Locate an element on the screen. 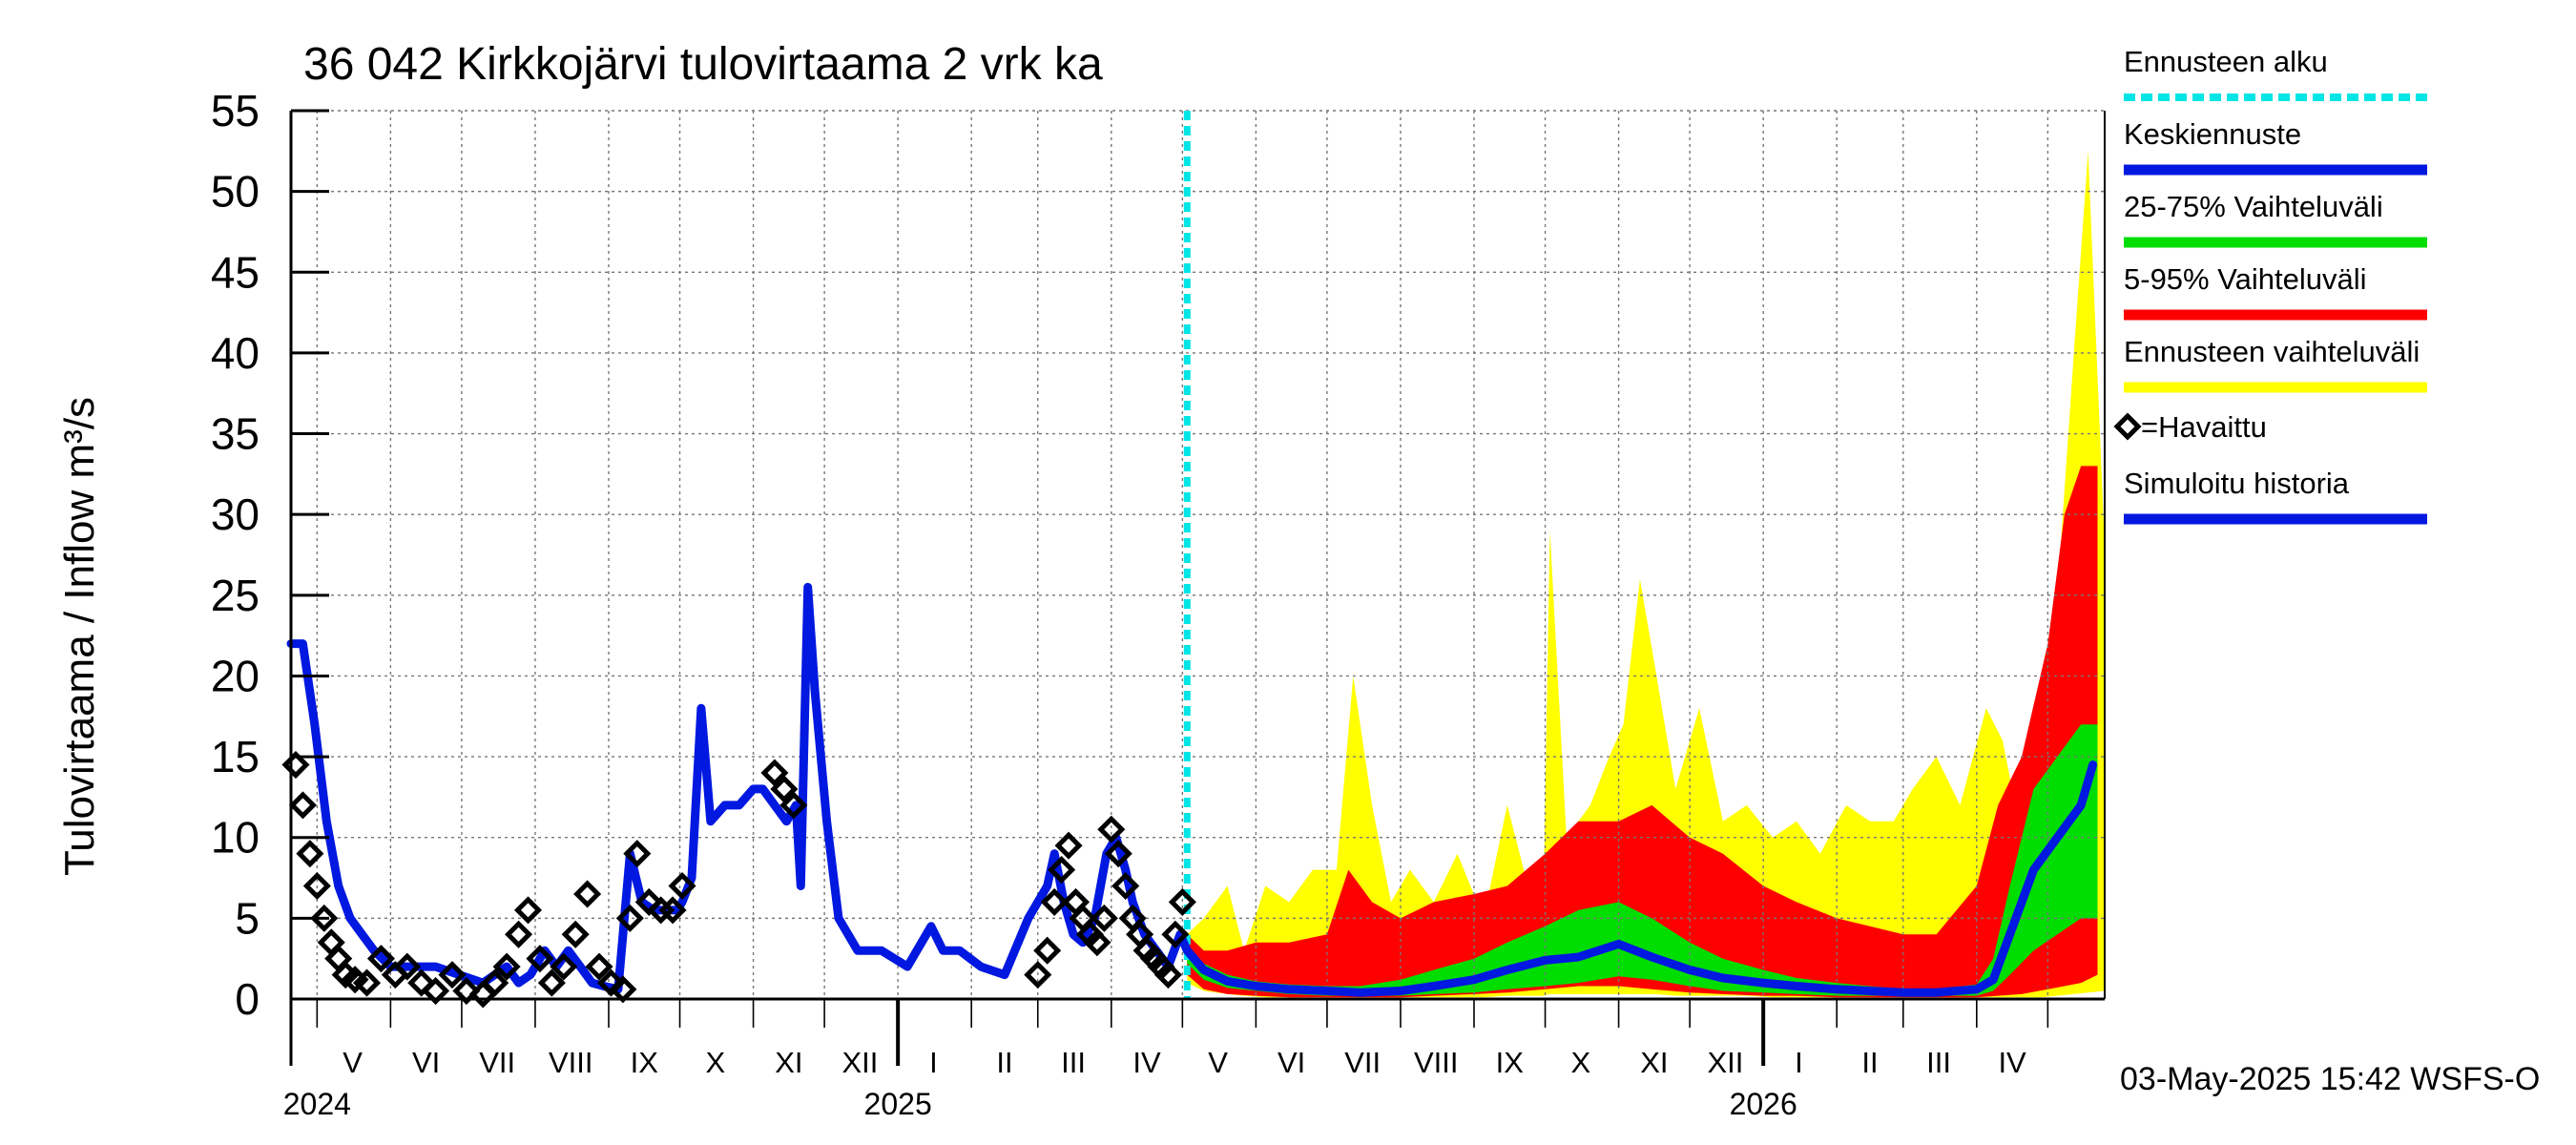 This screenshot has width=2576, height=1145. y-tick-label: 10 is located at coordinates (235, 838).